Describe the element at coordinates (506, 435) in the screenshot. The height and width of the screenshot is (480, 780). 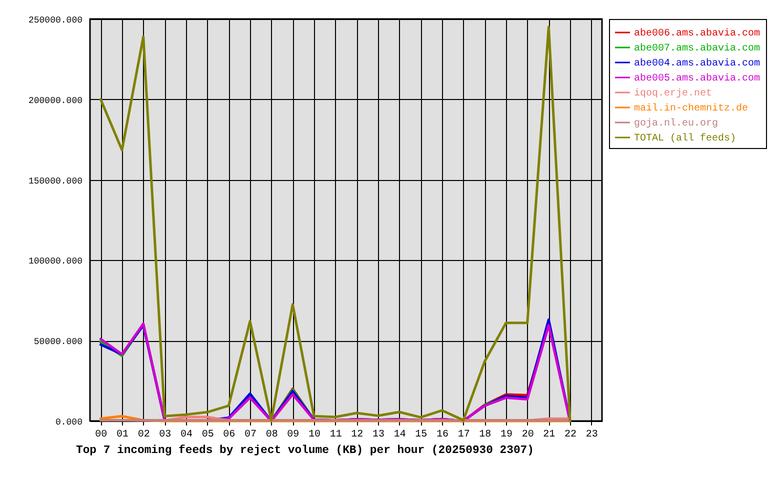
I see `x-tick-label: 19` at that location.